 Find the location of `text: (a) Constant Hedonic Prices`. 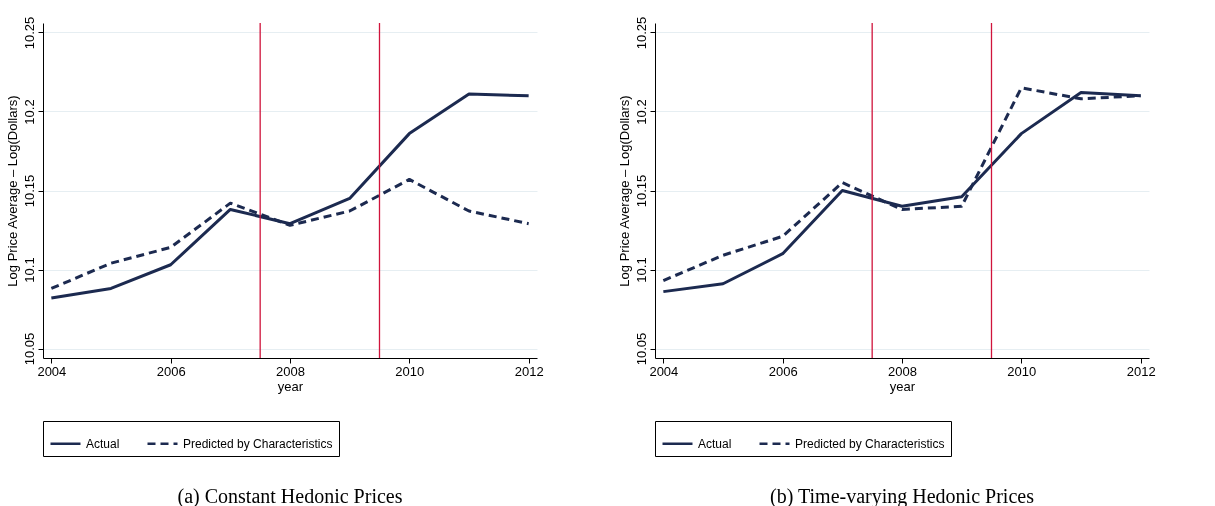

text: (a) Constant Hedonic Prices is located at coordinates (290, 495).